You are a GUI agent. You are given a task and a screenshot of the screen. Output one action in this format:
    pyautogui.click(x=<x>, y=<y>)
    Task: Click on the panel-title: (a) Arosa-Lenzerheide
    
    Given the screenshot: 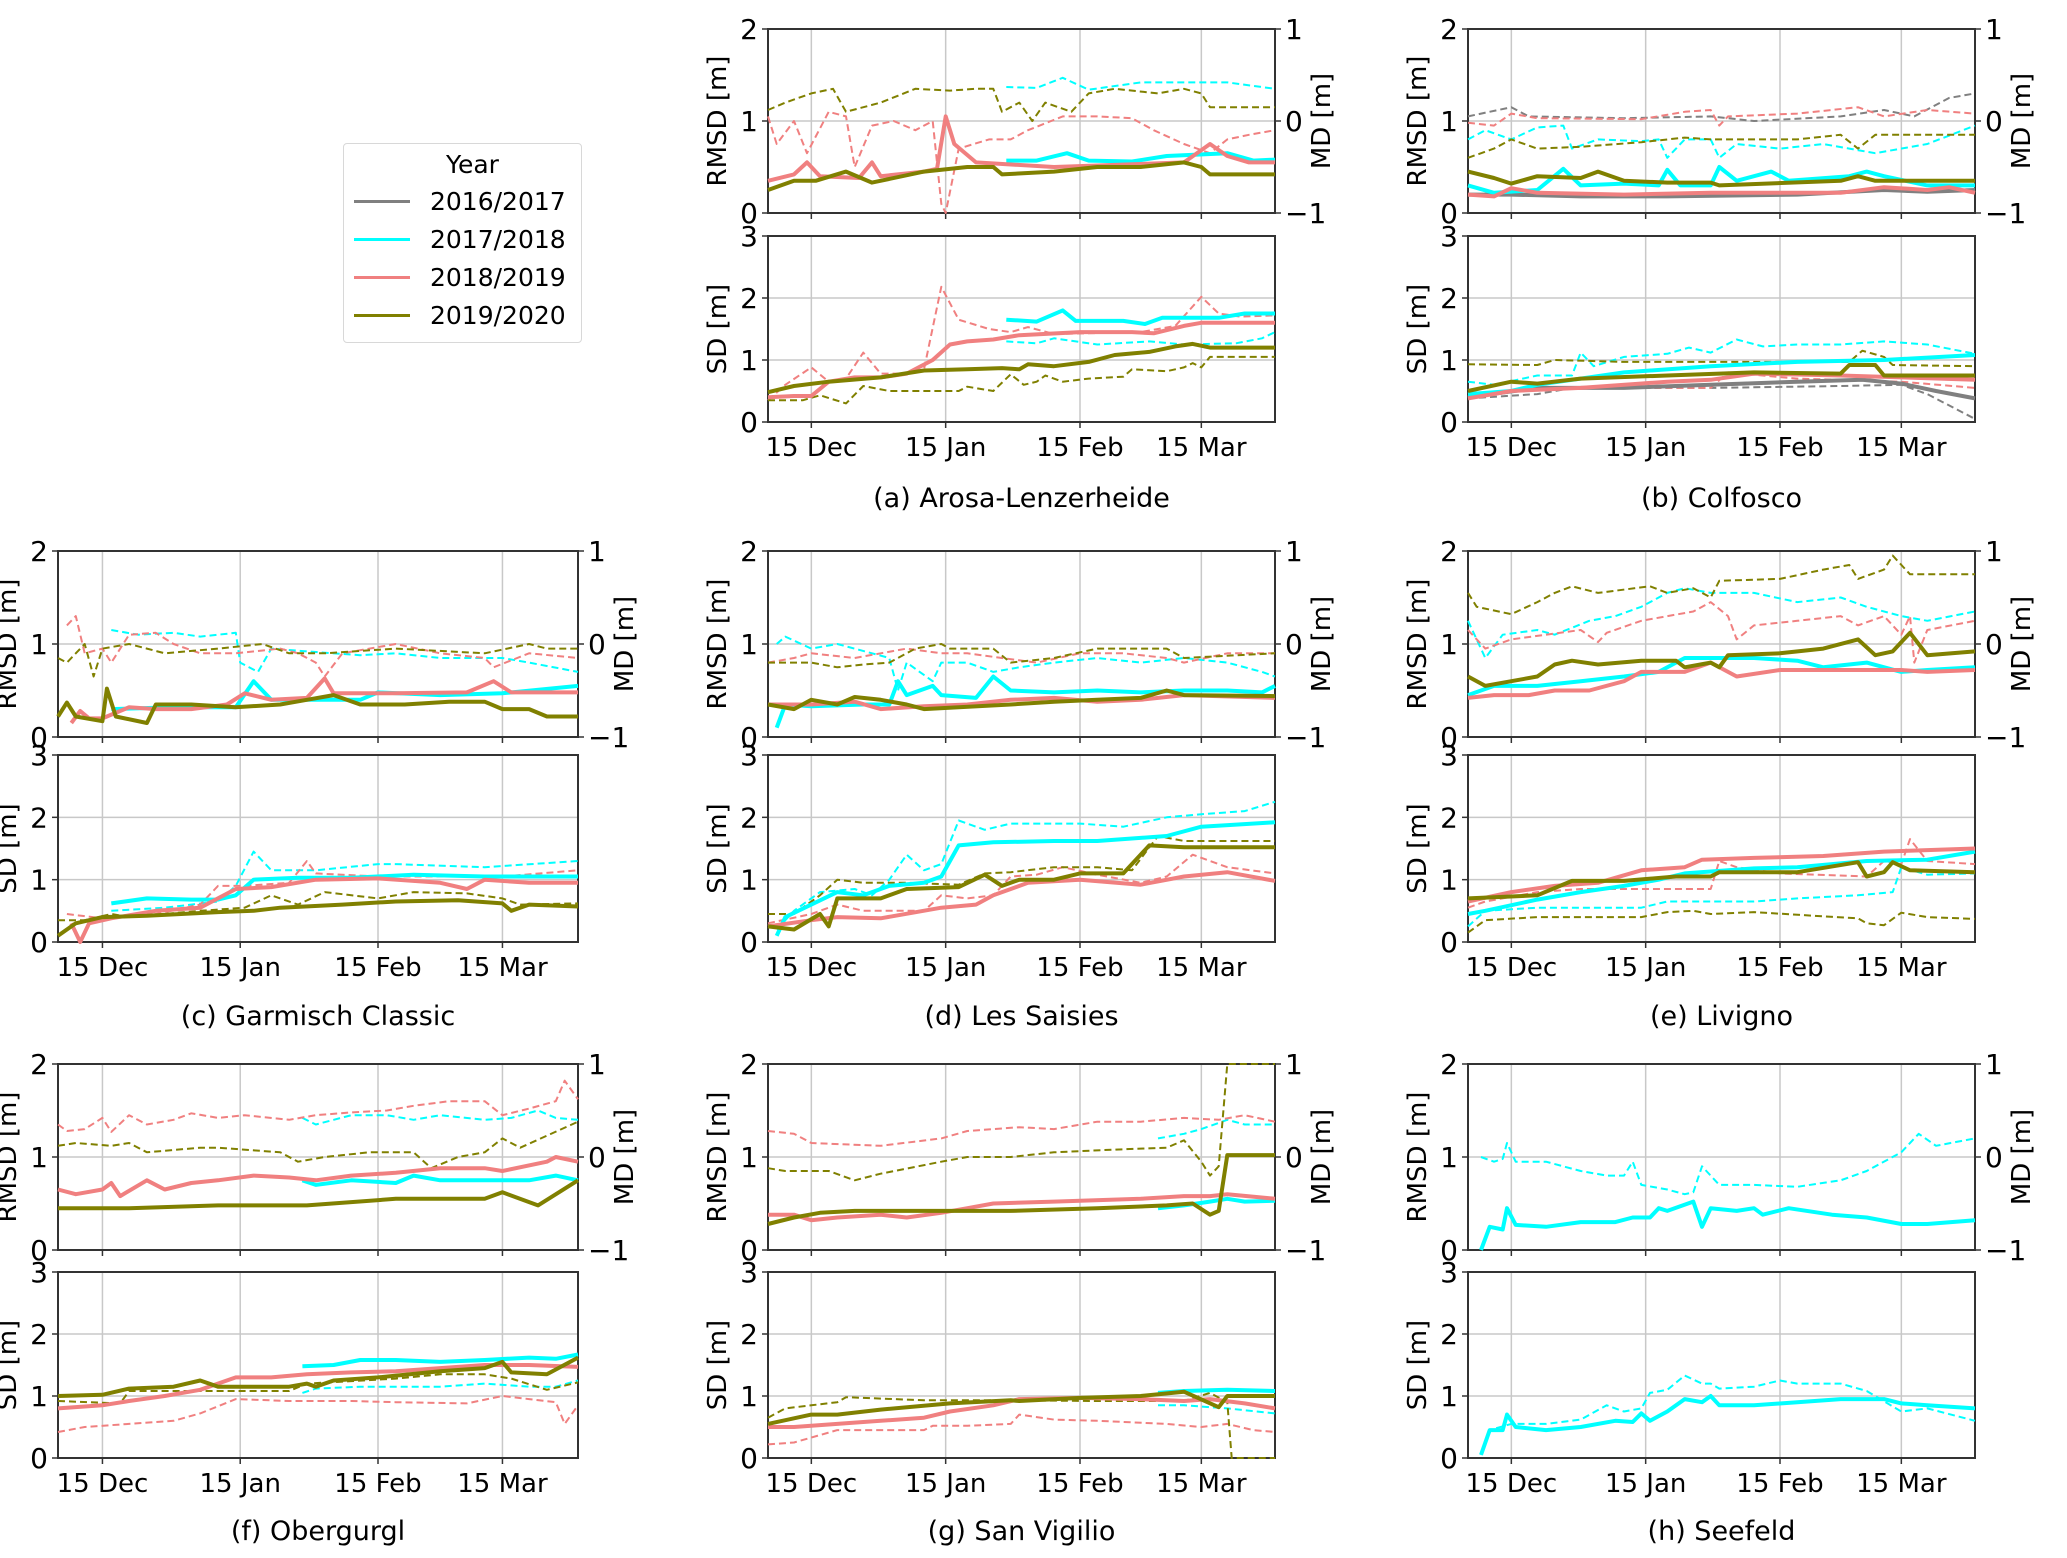 What is the action you would take?
    pyautogui.click(x=1021, y=498)
    